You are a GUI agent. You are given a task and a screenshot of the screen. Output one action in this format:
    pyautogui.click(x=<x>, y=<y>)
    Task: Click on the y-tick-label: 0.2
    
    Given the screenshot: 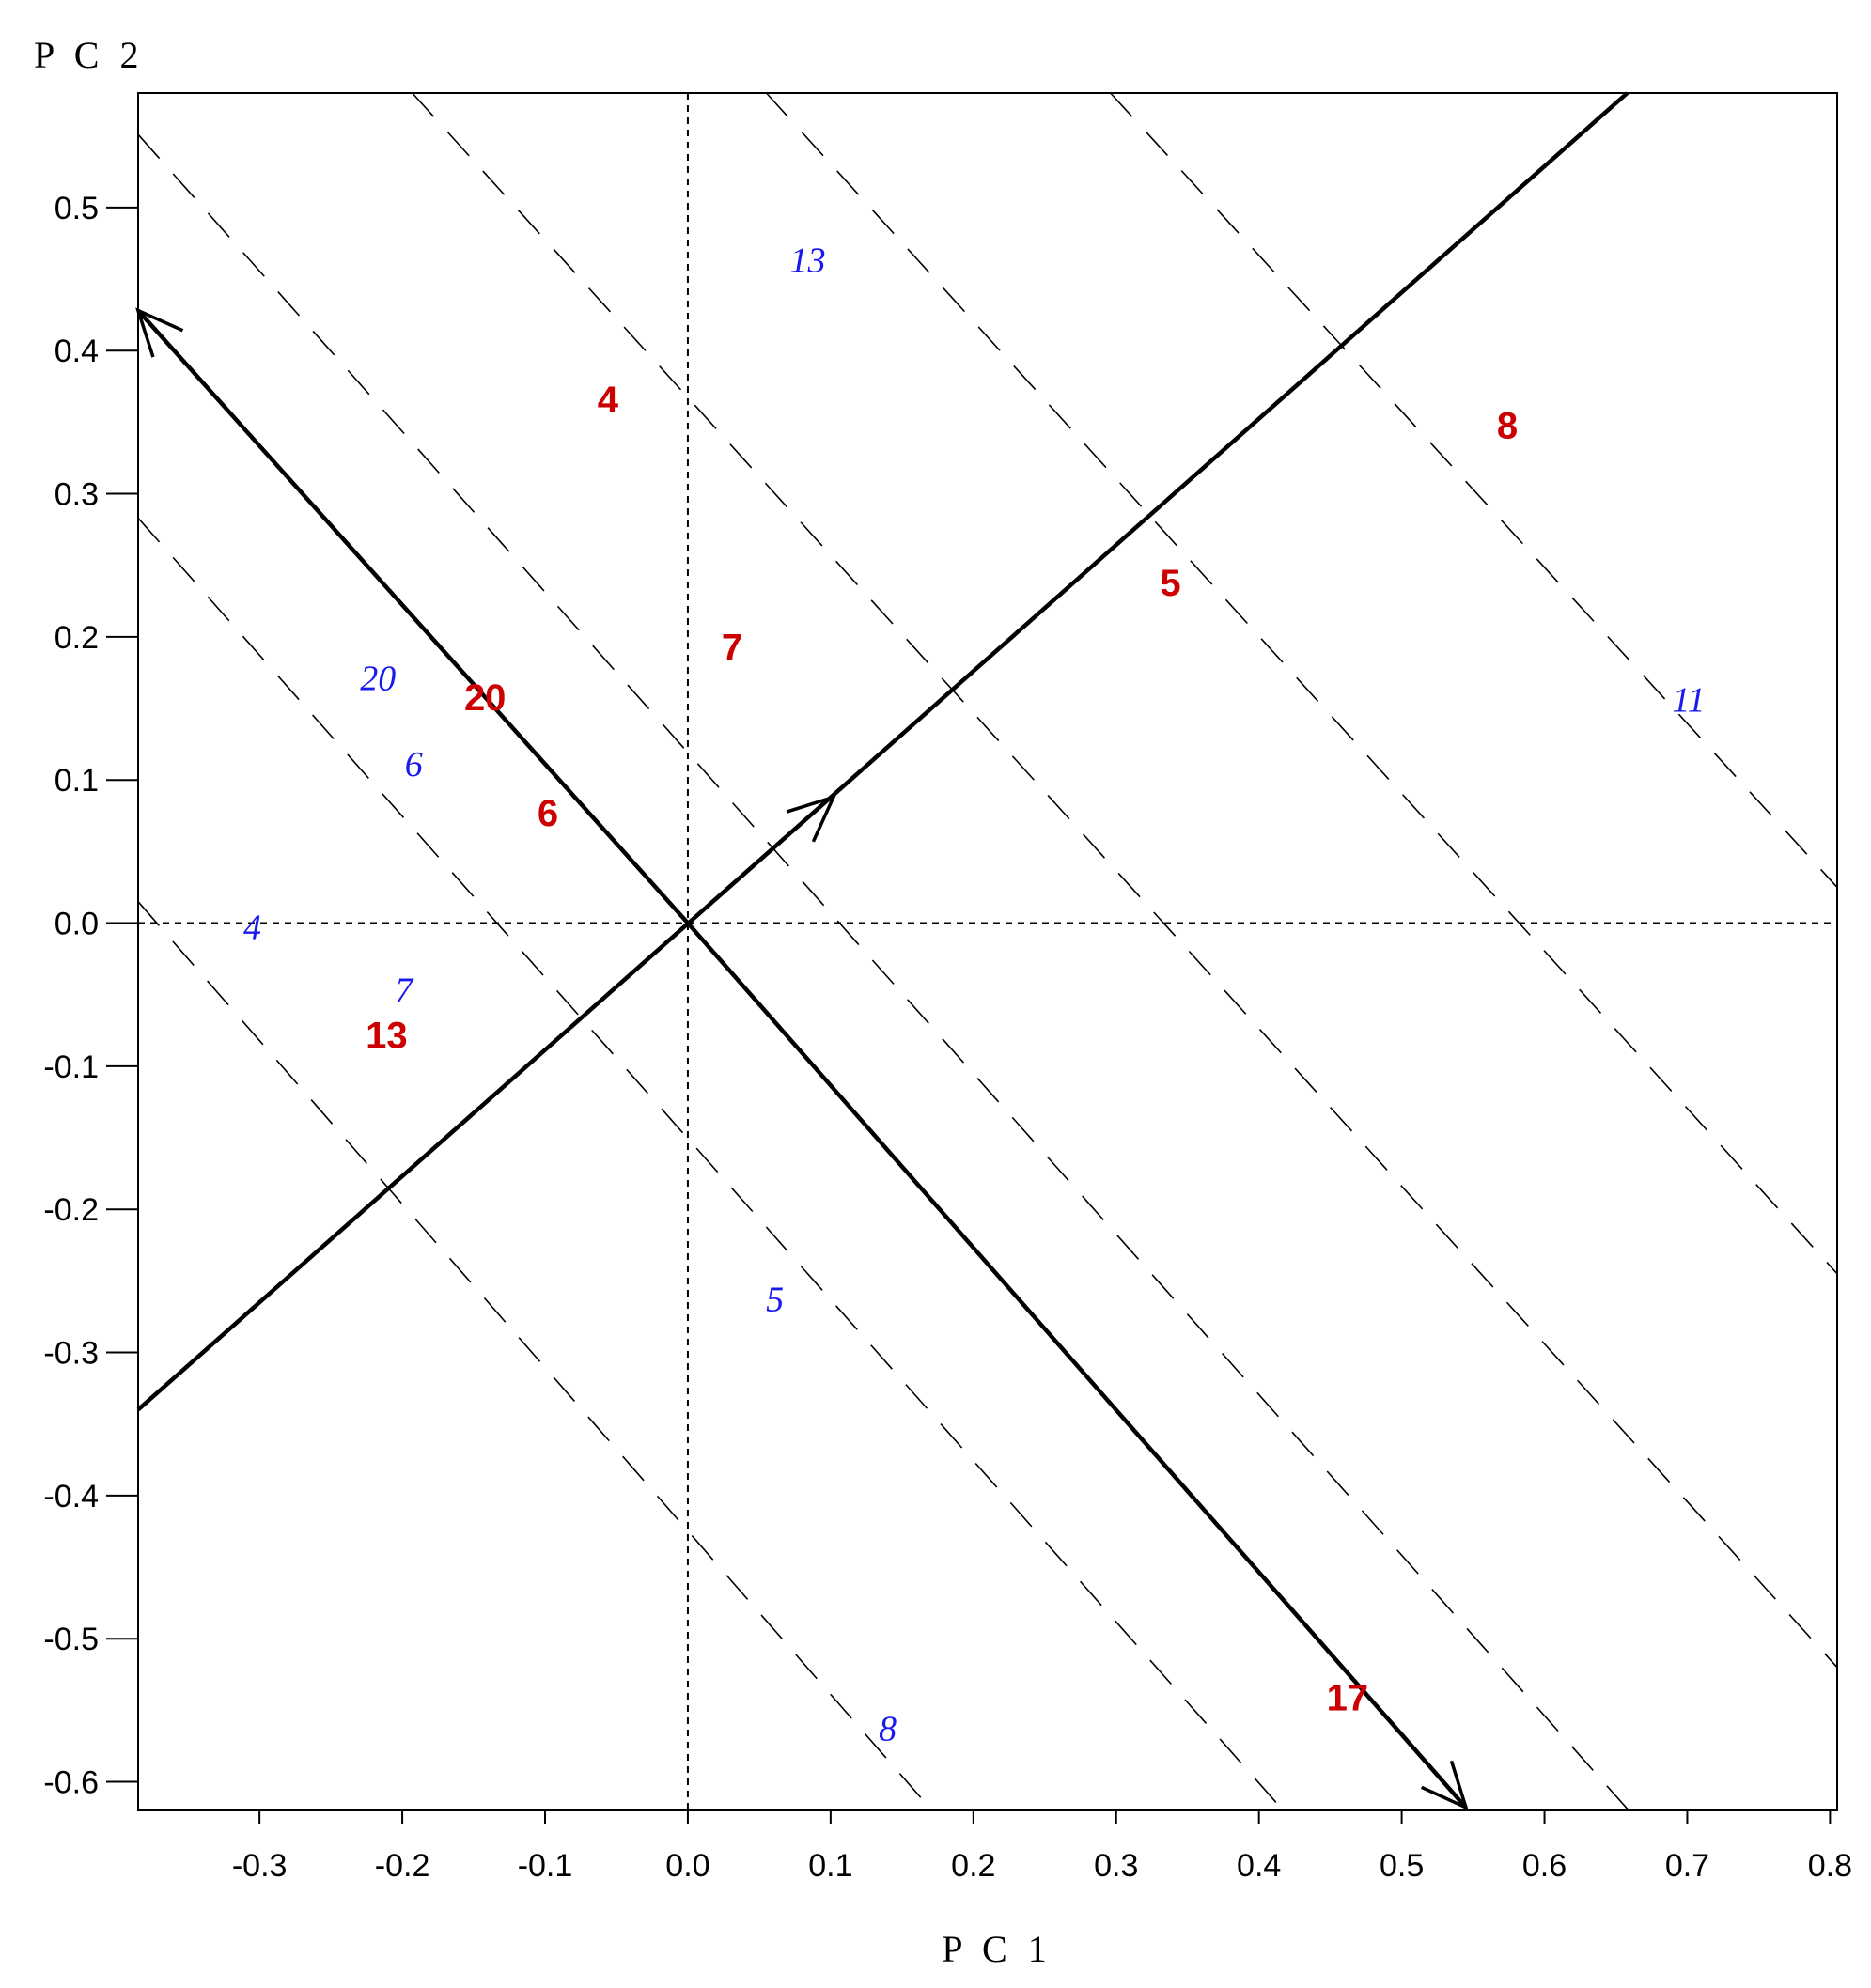 What is the action you would take?
    pyautogui.click(x=77, y=638)
    